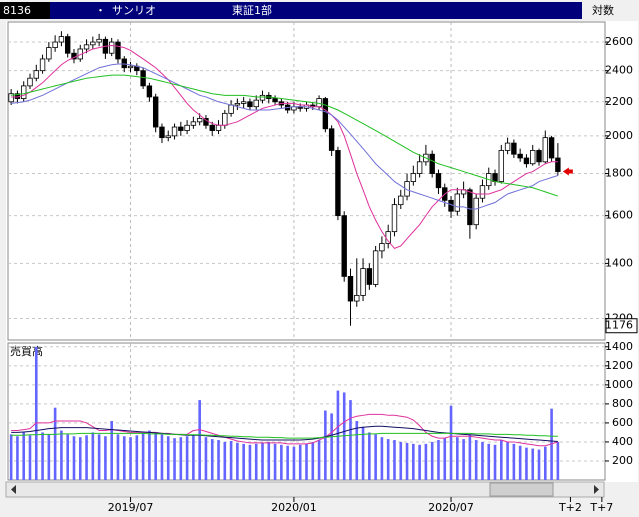 This screenshot has height=517, width=639. I want to click on y-tick-label: 2200, so click(619, 101).